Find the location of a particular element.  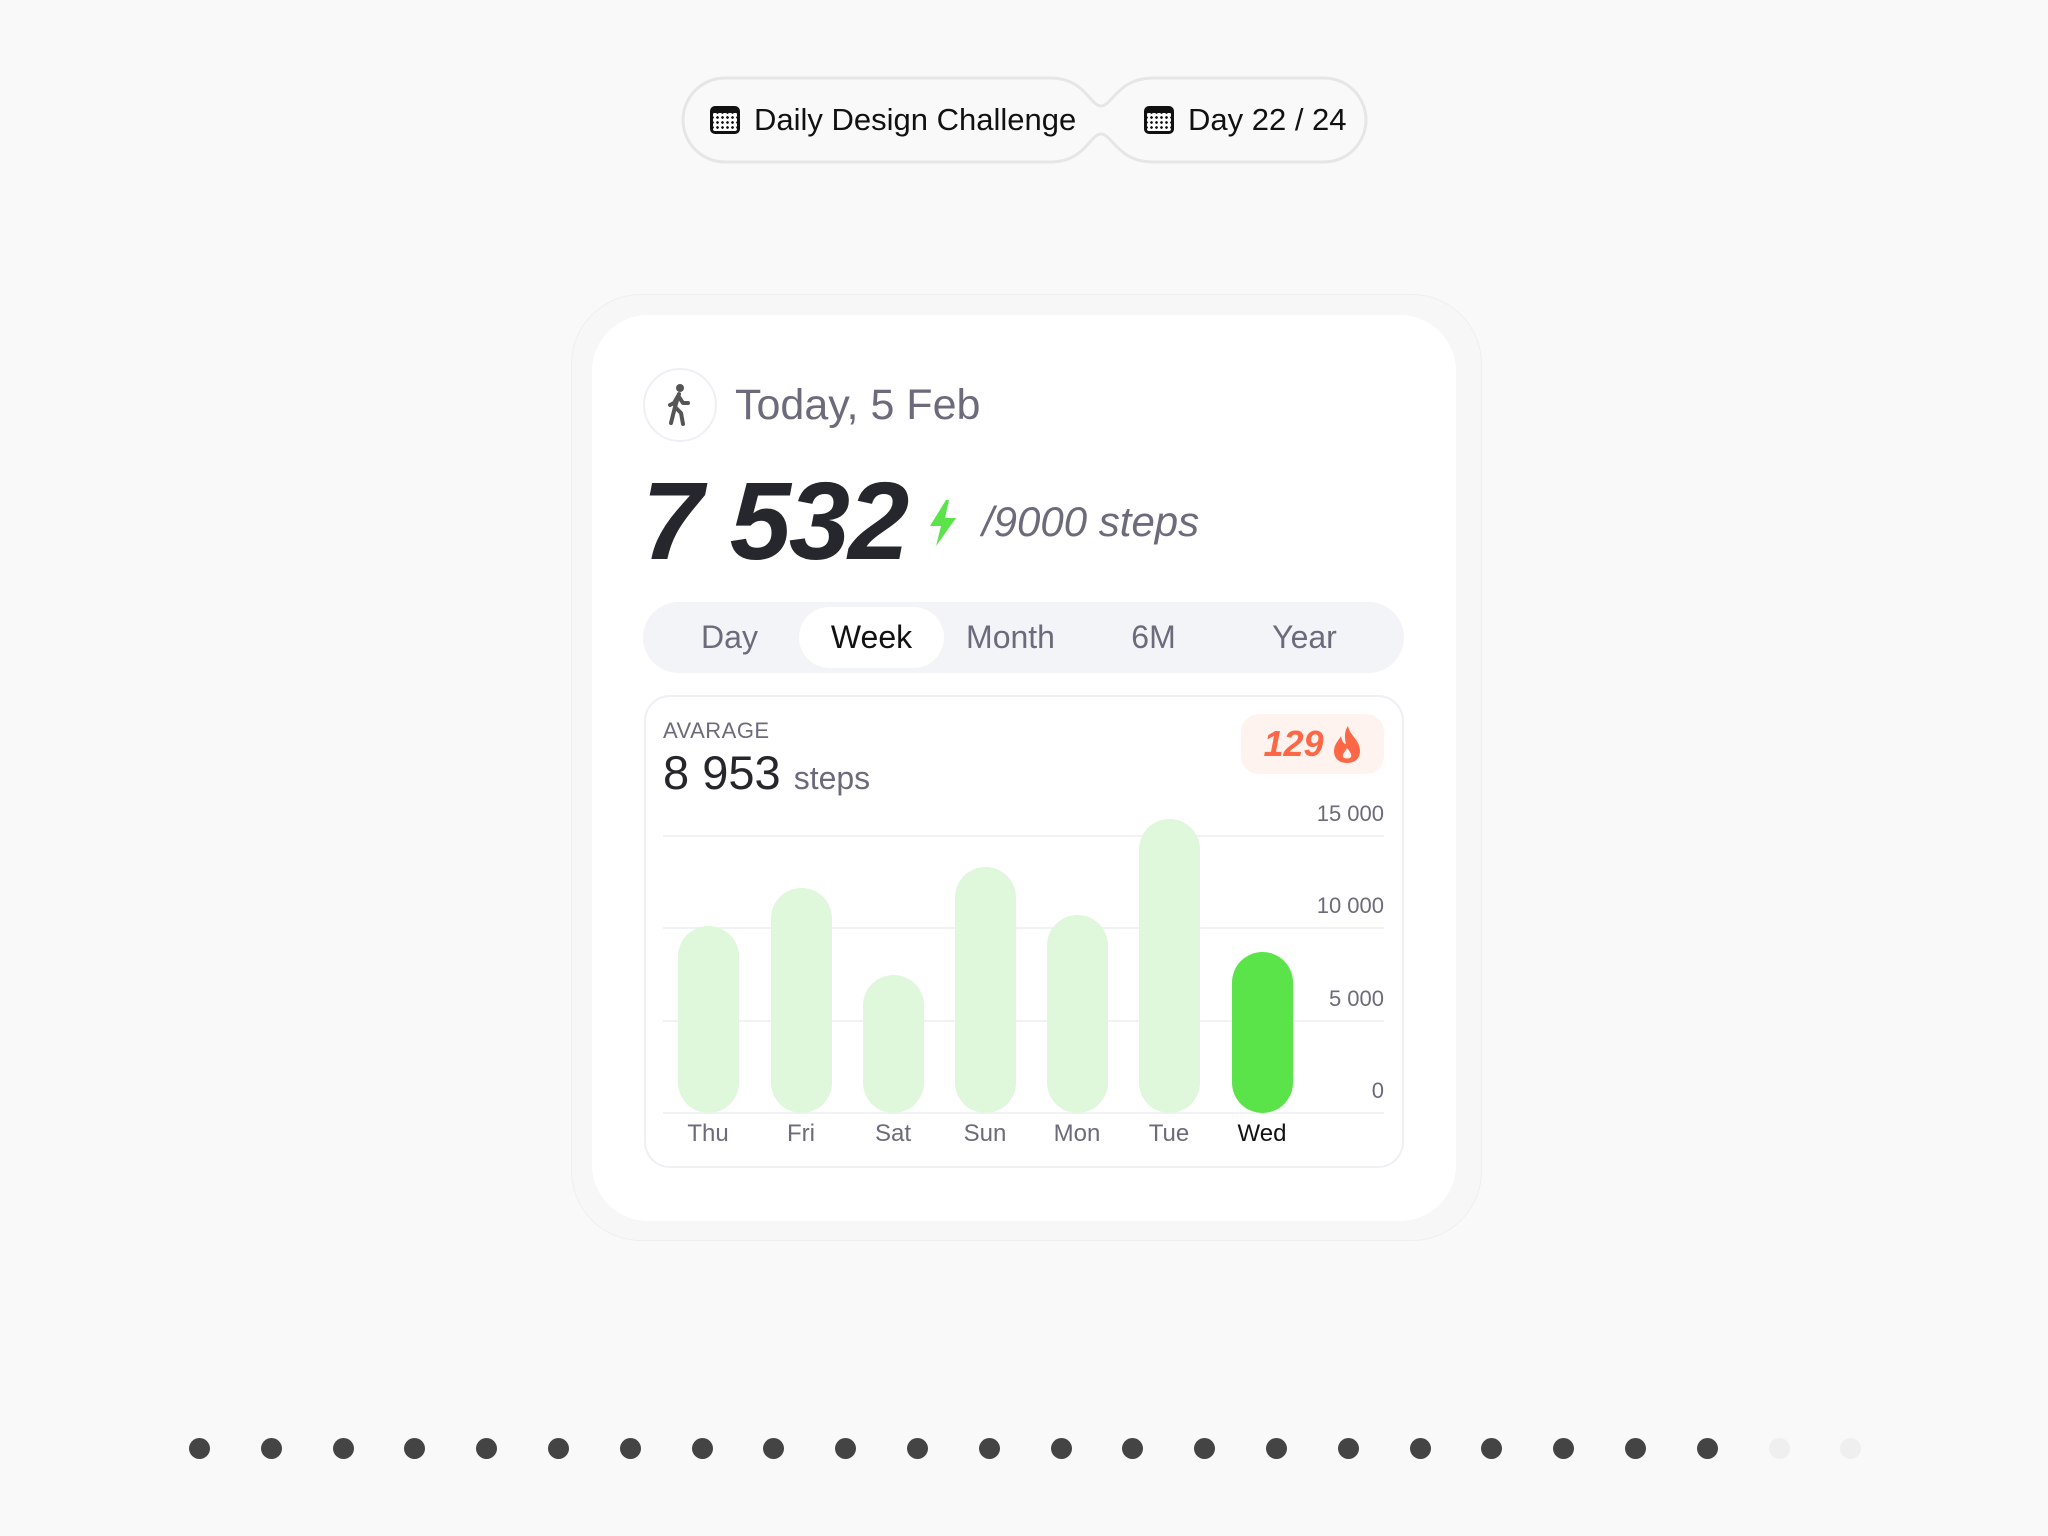

bar-thu is located at coordinates (708, 1019).